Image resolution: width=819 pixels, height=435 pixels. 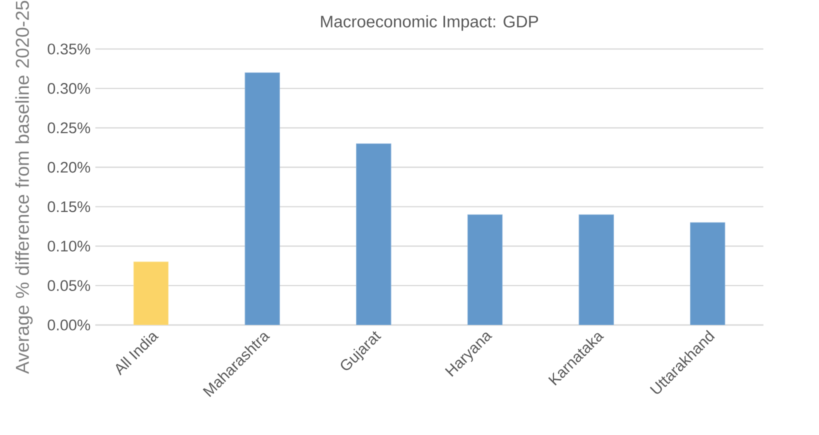 What do you see at coordinates (69, 88) in the screenshot?
I see `y-tick-label: 0.30%` at bounding box center [69, 88].